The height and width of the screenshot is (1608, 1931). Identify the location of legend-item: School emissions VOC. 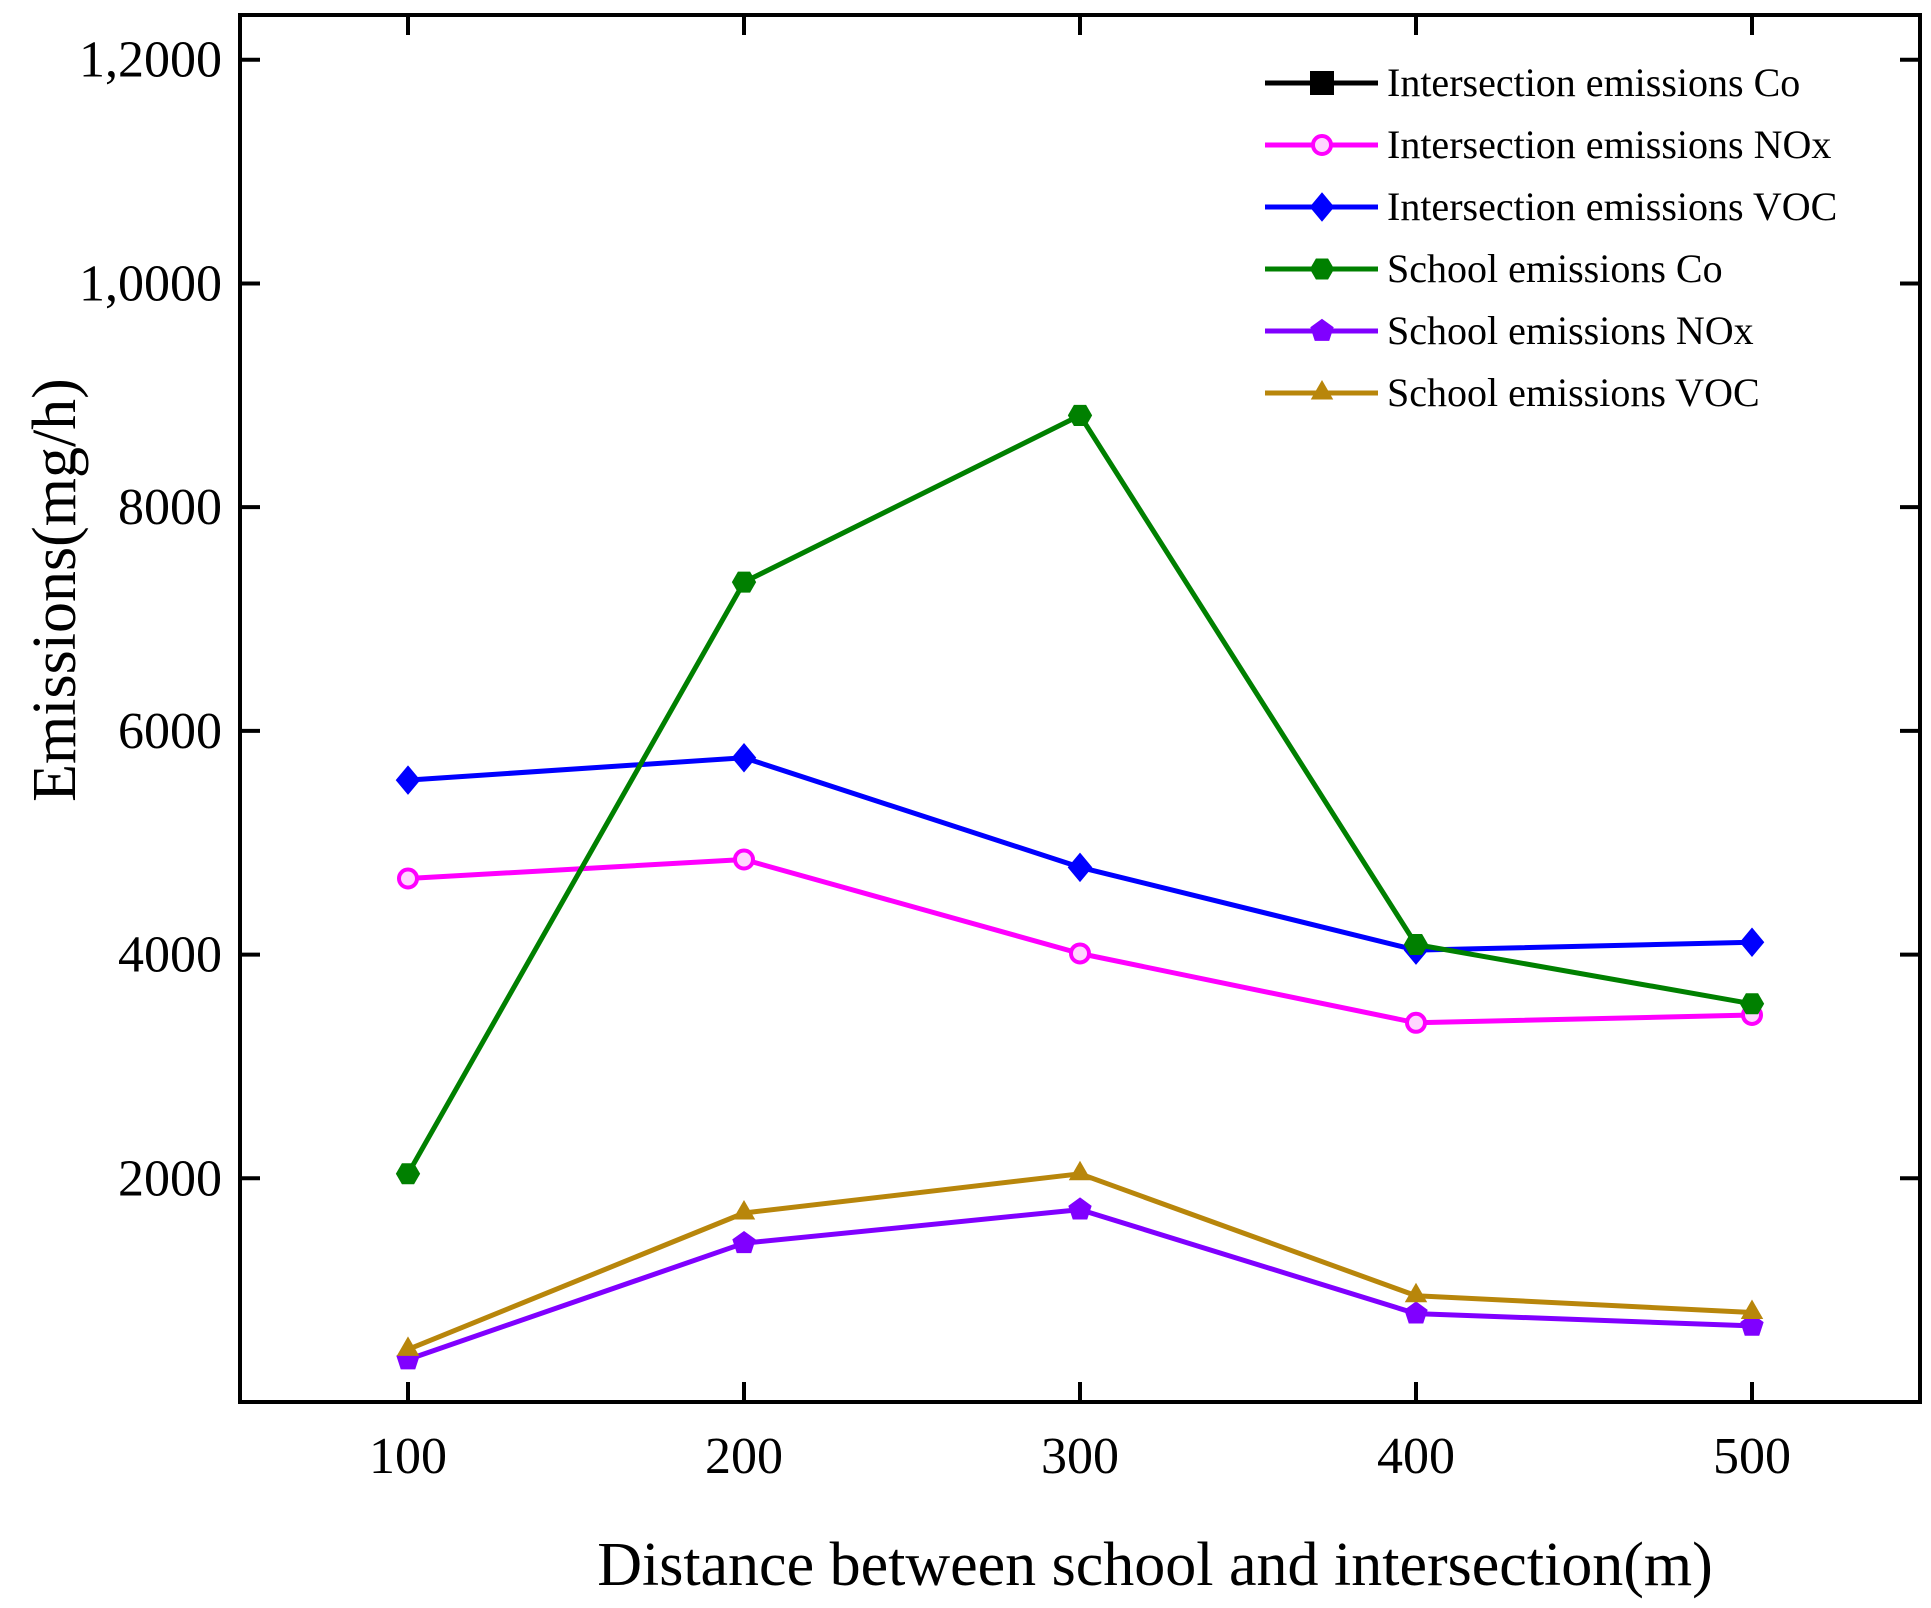
(1512, 392).